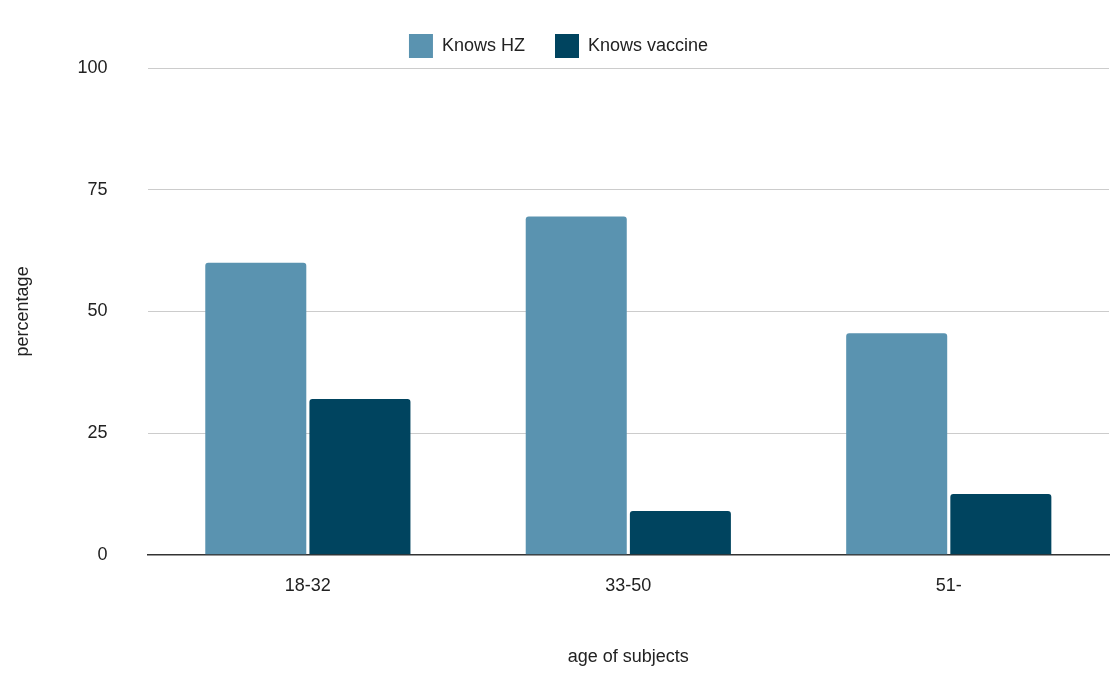 The image size is (1111, 680). I want to click on y-tick-label: 75, so click(97, 188).